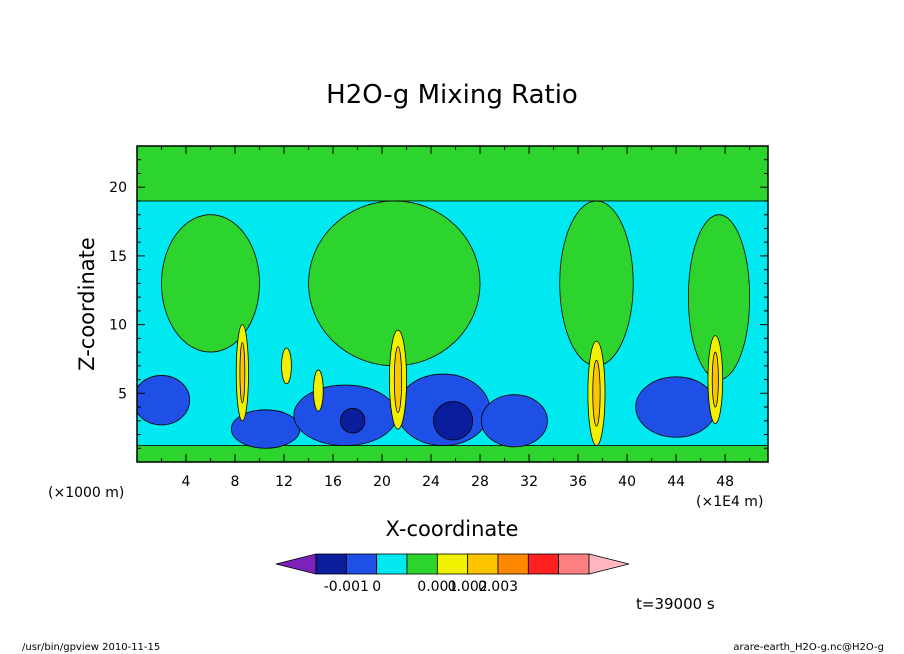  Describe the element at coordinates (296, 564) in the screenshot. I see `colorbar-arrow-left` at that location.